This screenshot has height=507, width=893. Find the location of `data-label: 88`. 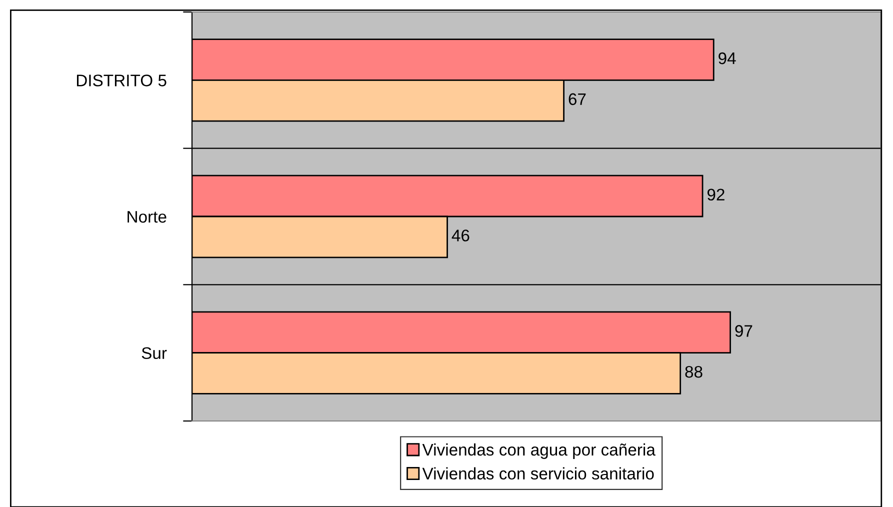

data-label: 88 is located at coordinates (693, 372).